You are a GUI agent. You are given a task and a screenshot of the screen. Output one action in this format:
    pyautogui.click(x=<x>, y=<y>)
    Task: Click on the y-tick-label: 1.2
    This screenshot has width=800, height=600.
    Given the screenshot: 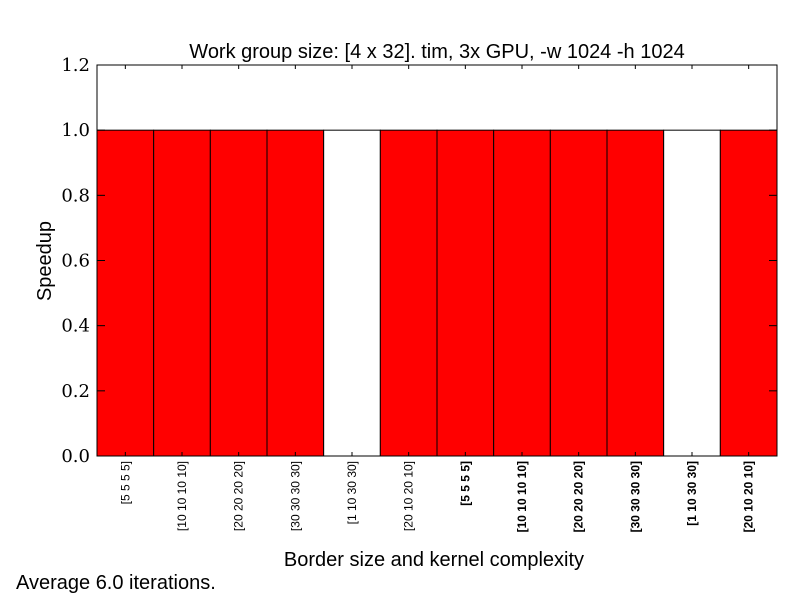 What is the action you would take?
    pyautogui.click(x=75, y=65)
    